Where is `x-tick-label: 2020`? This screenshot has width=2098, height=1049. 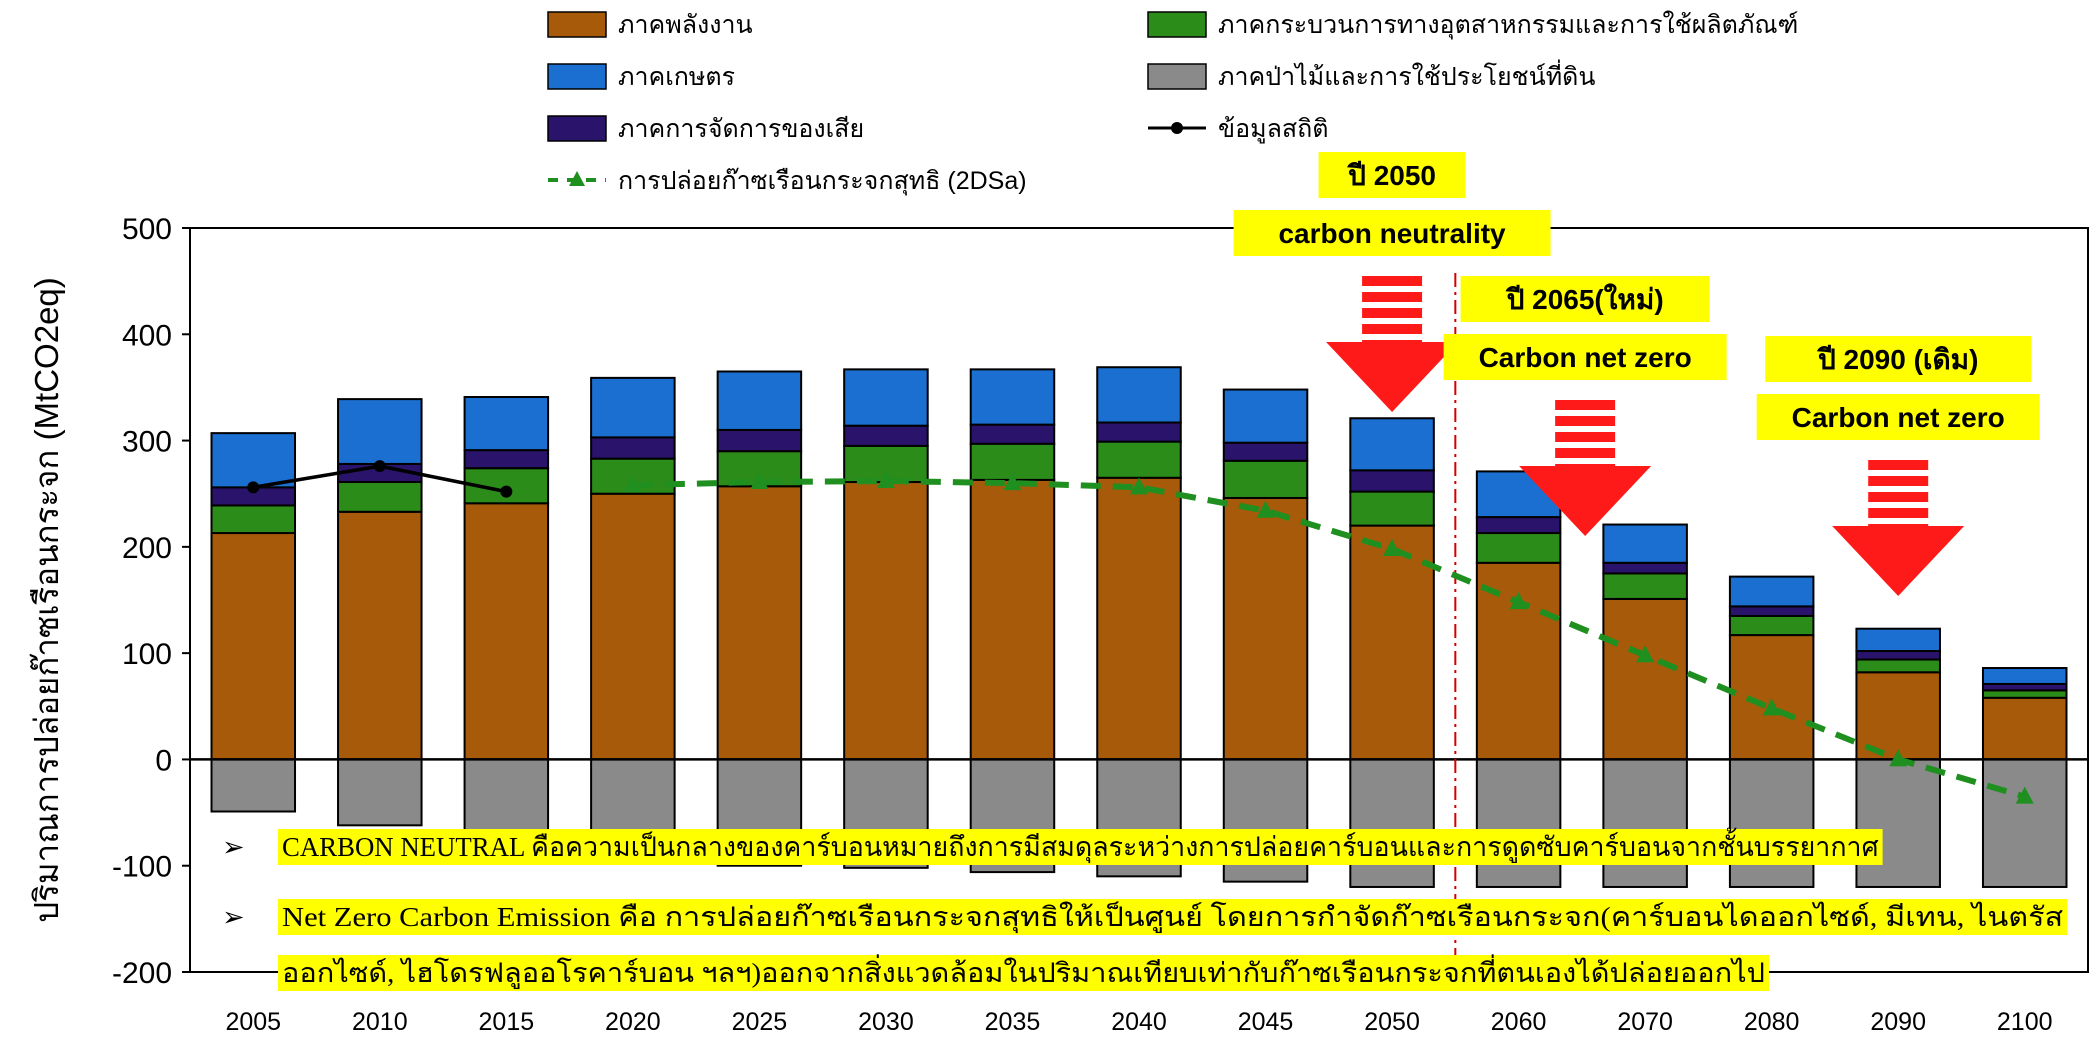 x-tick-label: 2020 is located at coordinates (633, 1022).